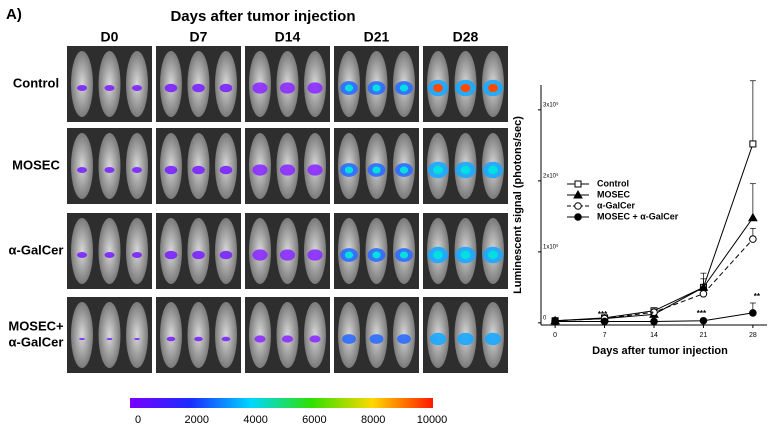 Image resolution: width=769 pixels, height=431 pixels. What do you see at coordinates (138, 420) in the screenshot?
I see `colorbar-tick-label: 0` at bounding box center [138, 420].